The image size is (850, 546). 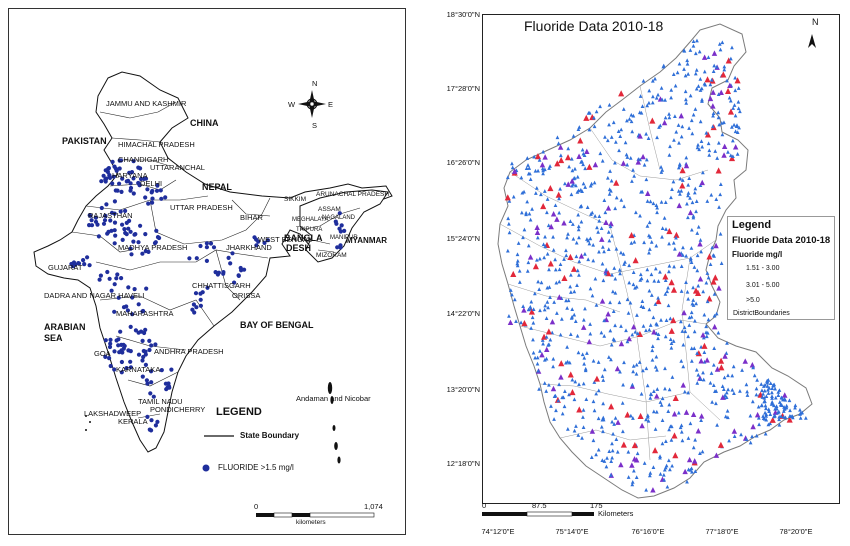 What do you see at coordinates (312, 104) in the screenshot?
I see `compass-rose` at bounding box center [312, 104].